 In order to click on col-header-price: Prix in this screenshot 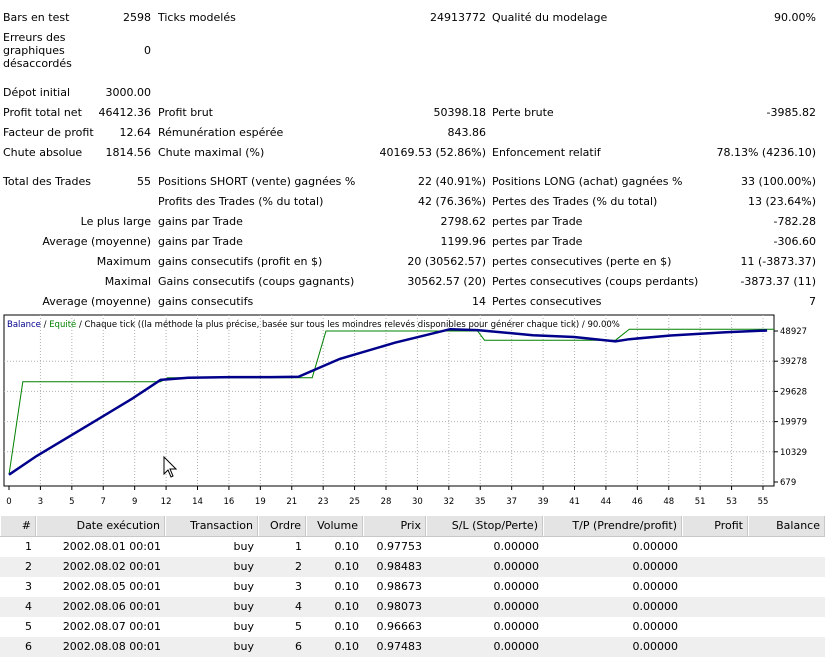, I will do `click(394, 526)`.